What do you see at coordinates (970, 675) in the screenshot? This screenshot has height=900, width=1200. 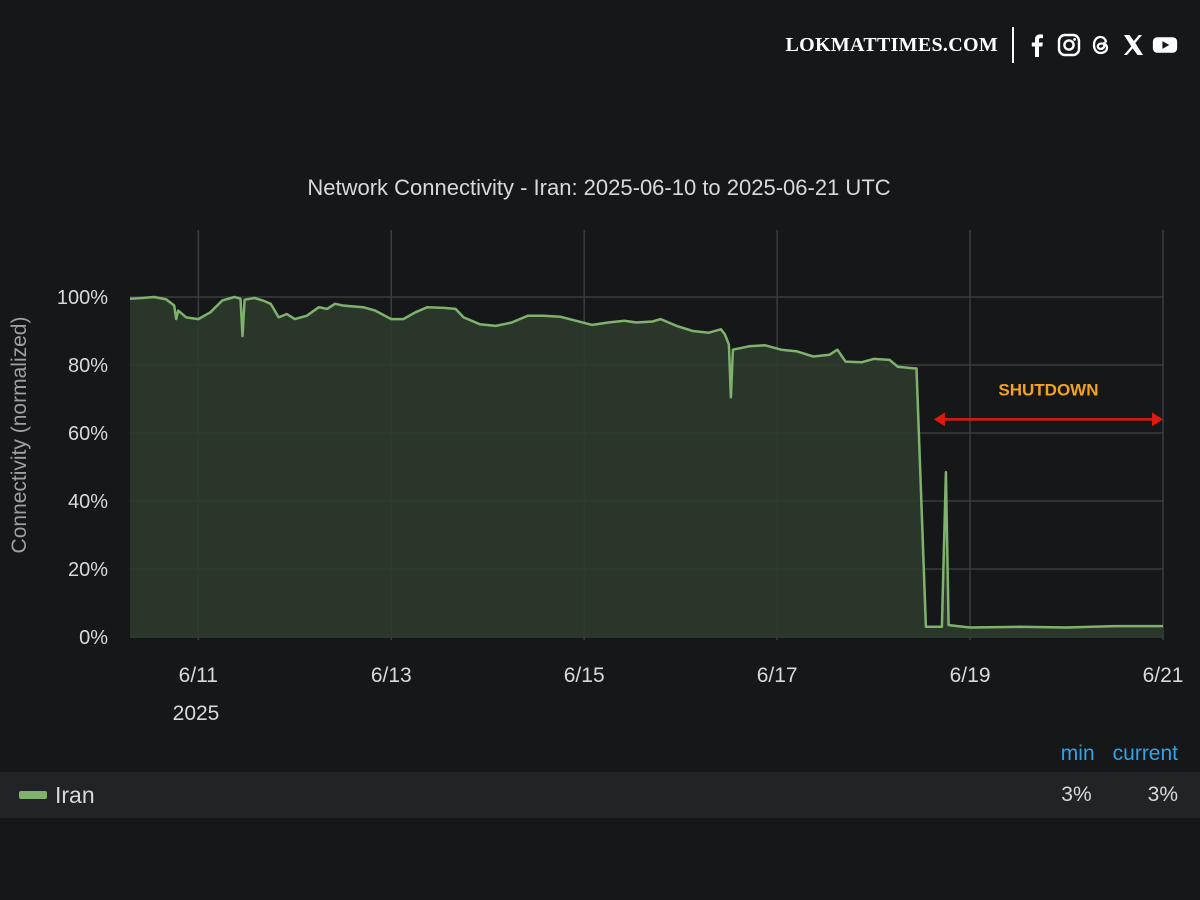 I see `x-tick-label: 6/19` at bounding box center [970, 675].